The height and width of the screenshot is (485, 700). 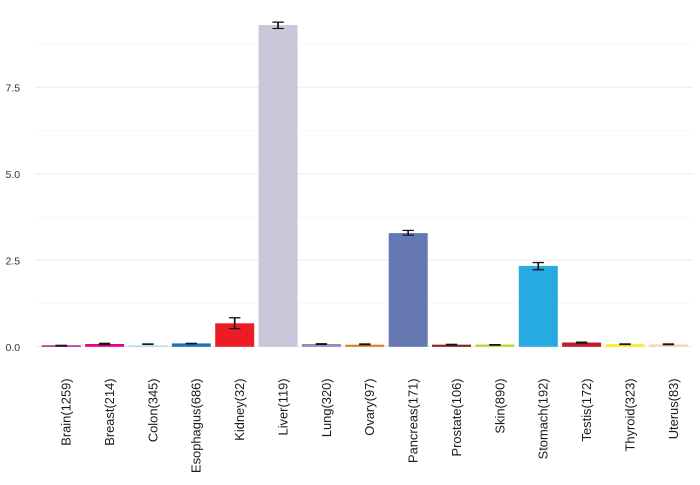 I want to click on svg-text: Breast(214), so click(x=109, y=411).